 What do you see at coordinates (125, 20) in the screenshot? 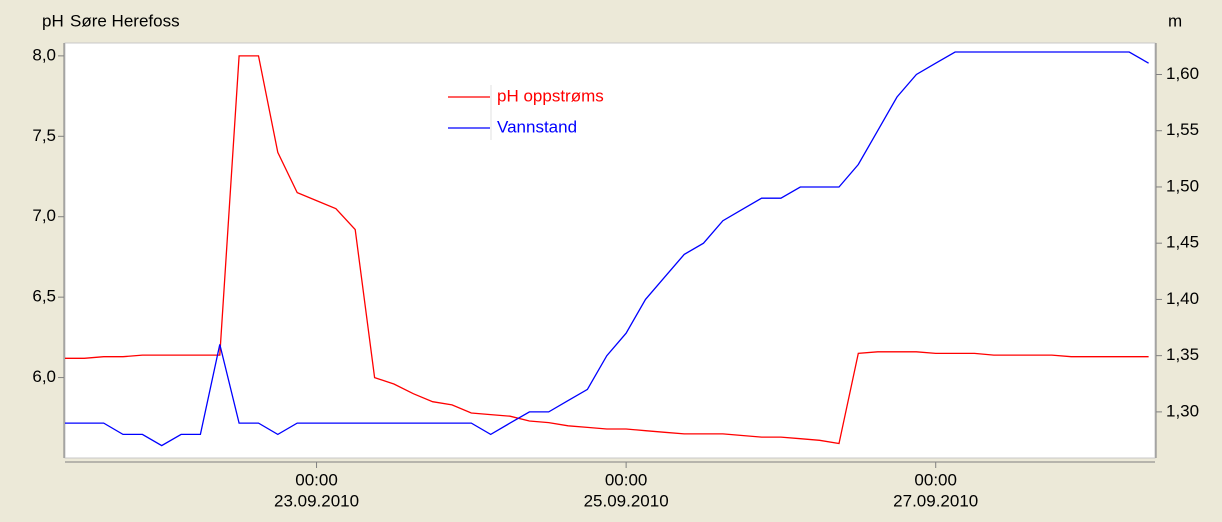
I see `chart-title: Søre Herefoss` at bounding box center [125, 20].